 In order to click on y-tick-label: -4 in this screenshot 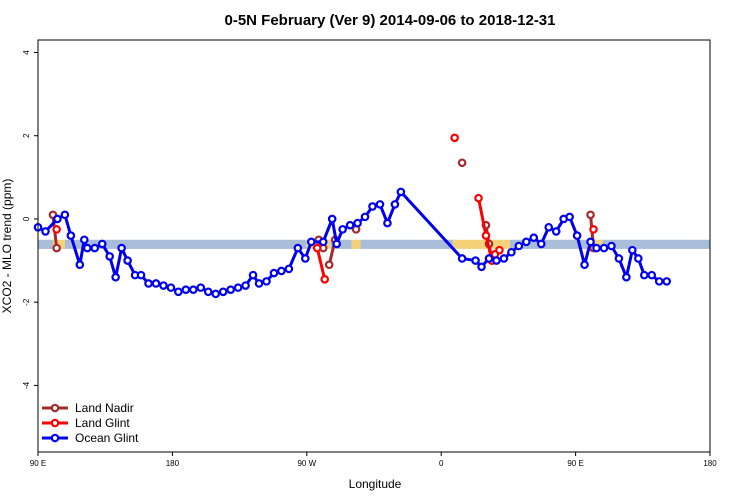, I will do `click(26, 385)`.